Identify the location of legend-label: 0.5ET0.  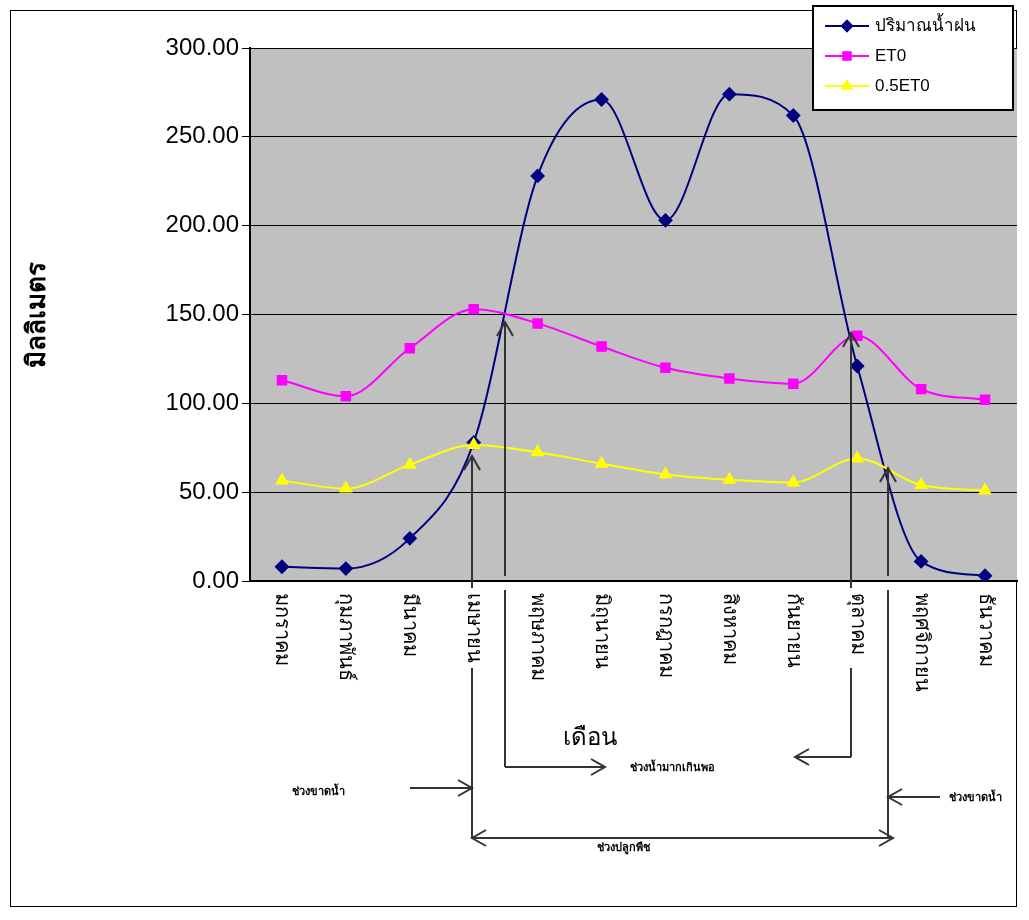
(902, 85).